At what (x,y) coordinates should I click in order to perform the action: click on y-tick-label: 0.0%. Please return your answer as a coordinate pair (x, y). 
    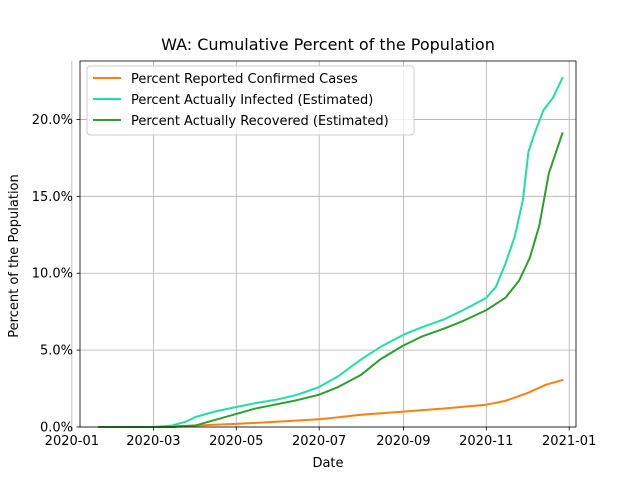
    Looking at the image, I should click on (56, 428).